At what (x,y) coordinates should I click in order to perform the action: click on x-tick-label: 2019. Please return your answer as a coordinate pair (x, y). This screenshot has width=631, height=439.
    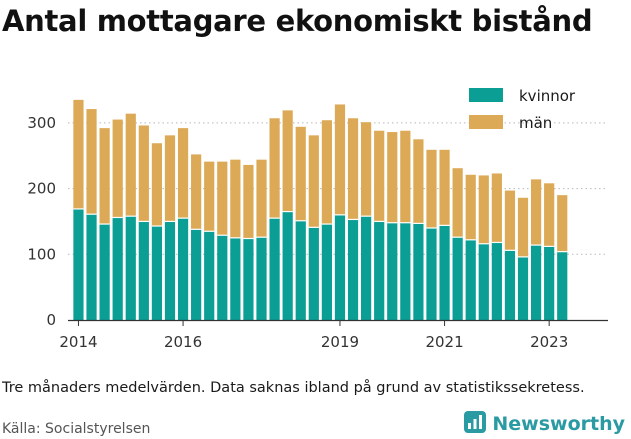
    Looking at the image, I should click on (340, 342).